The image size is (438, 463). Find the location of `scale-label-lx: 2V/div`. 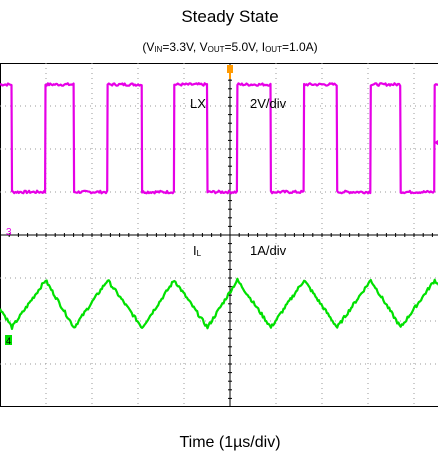

scale-label-lx: 2V/div is located at coordinates (268, 103).